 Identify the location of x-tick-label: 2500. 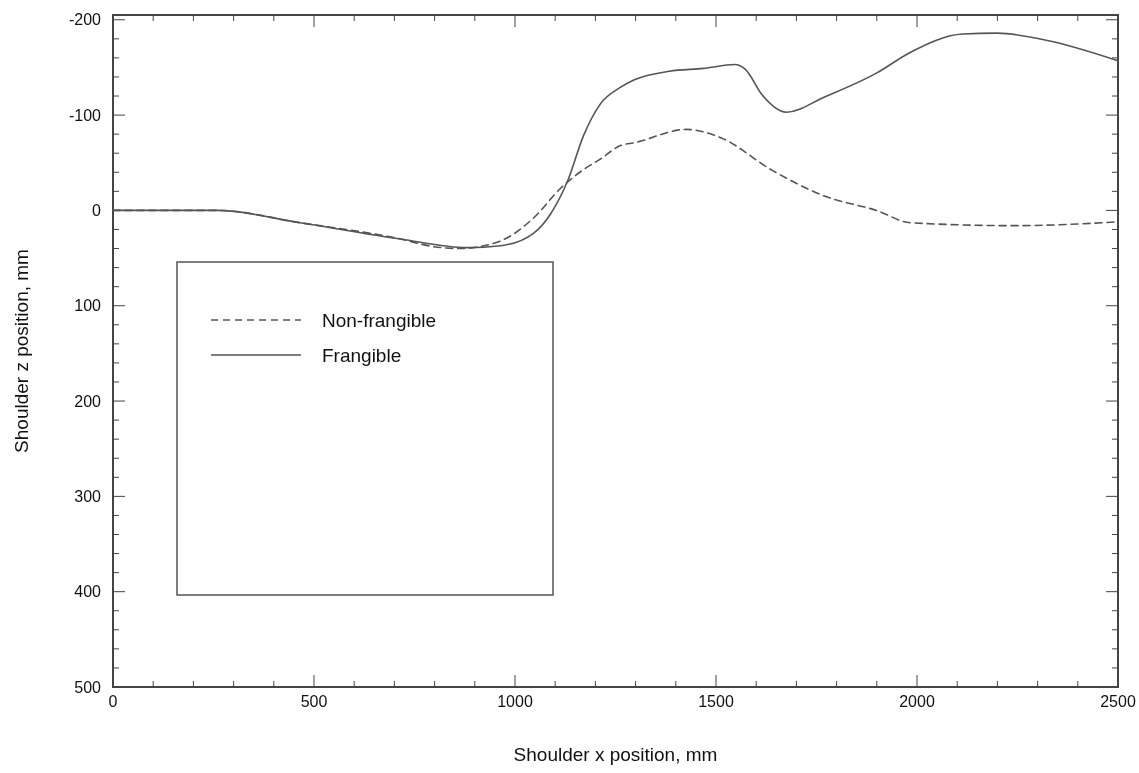
(1118, 701).